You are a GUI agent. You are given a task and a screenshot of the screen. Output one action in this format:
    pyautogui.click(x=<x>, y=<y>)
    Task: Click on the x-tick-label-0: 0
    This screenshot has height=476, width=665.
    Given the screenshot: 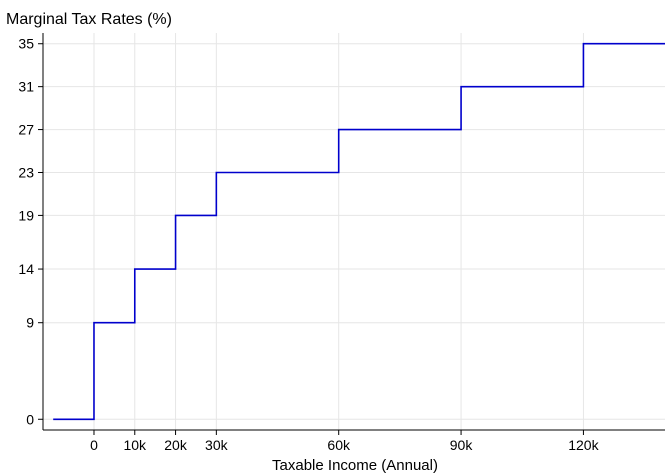 What is the action you would take?
    pyautogui.click(x=94, y=445)
    